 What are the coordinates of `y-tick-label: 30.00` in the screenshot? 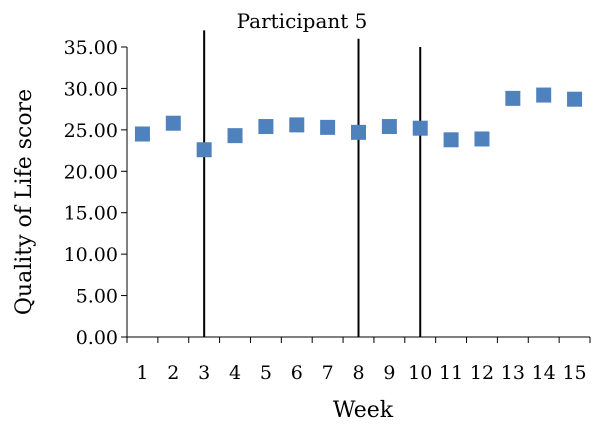 It's located at (91, 89).